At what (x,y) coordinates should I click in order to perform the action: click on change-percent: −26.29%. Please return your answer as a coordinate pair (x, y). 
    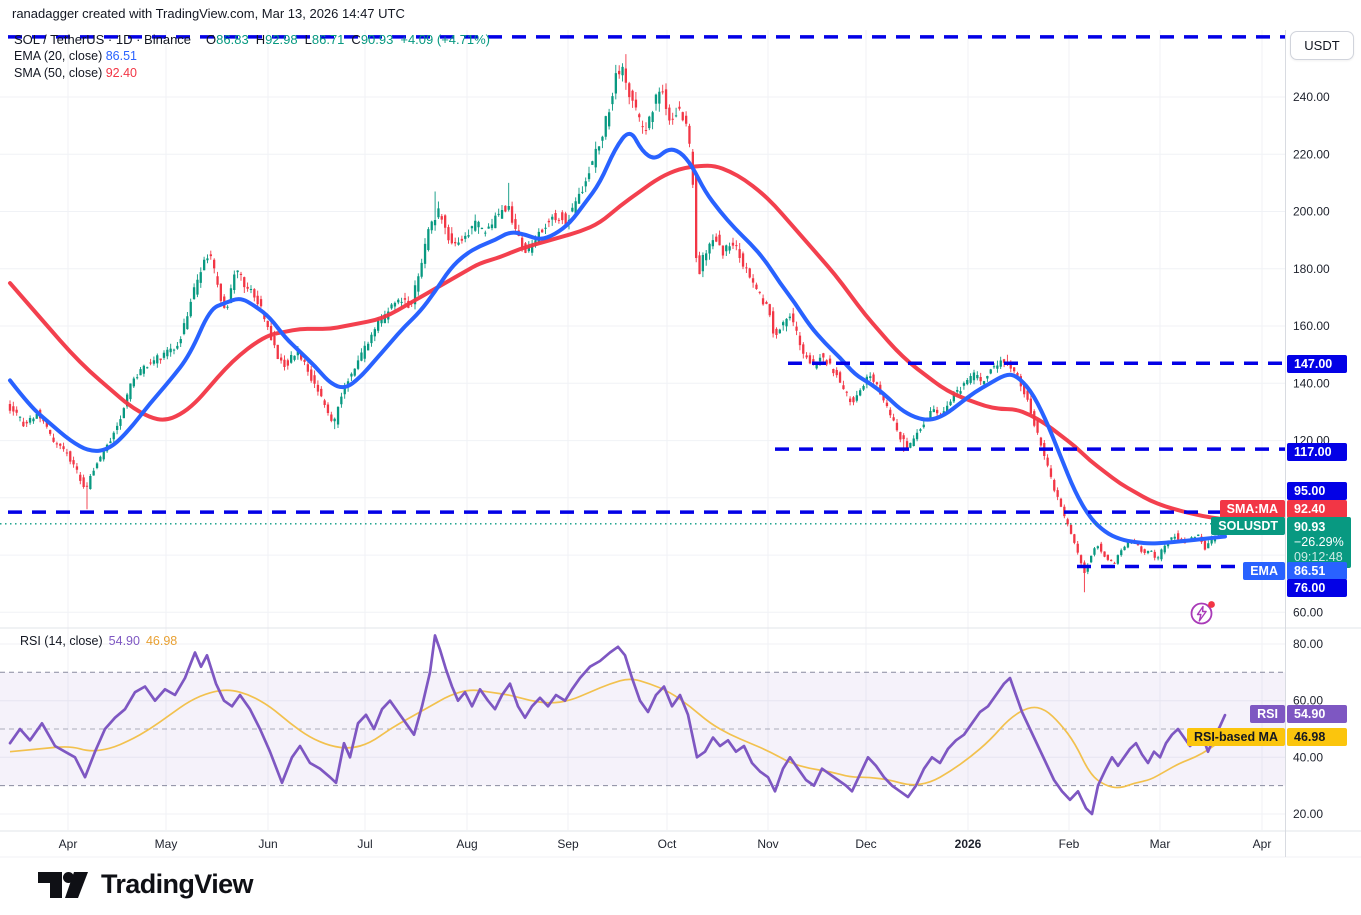
    Looking at the image, I should click on (1319, 542).